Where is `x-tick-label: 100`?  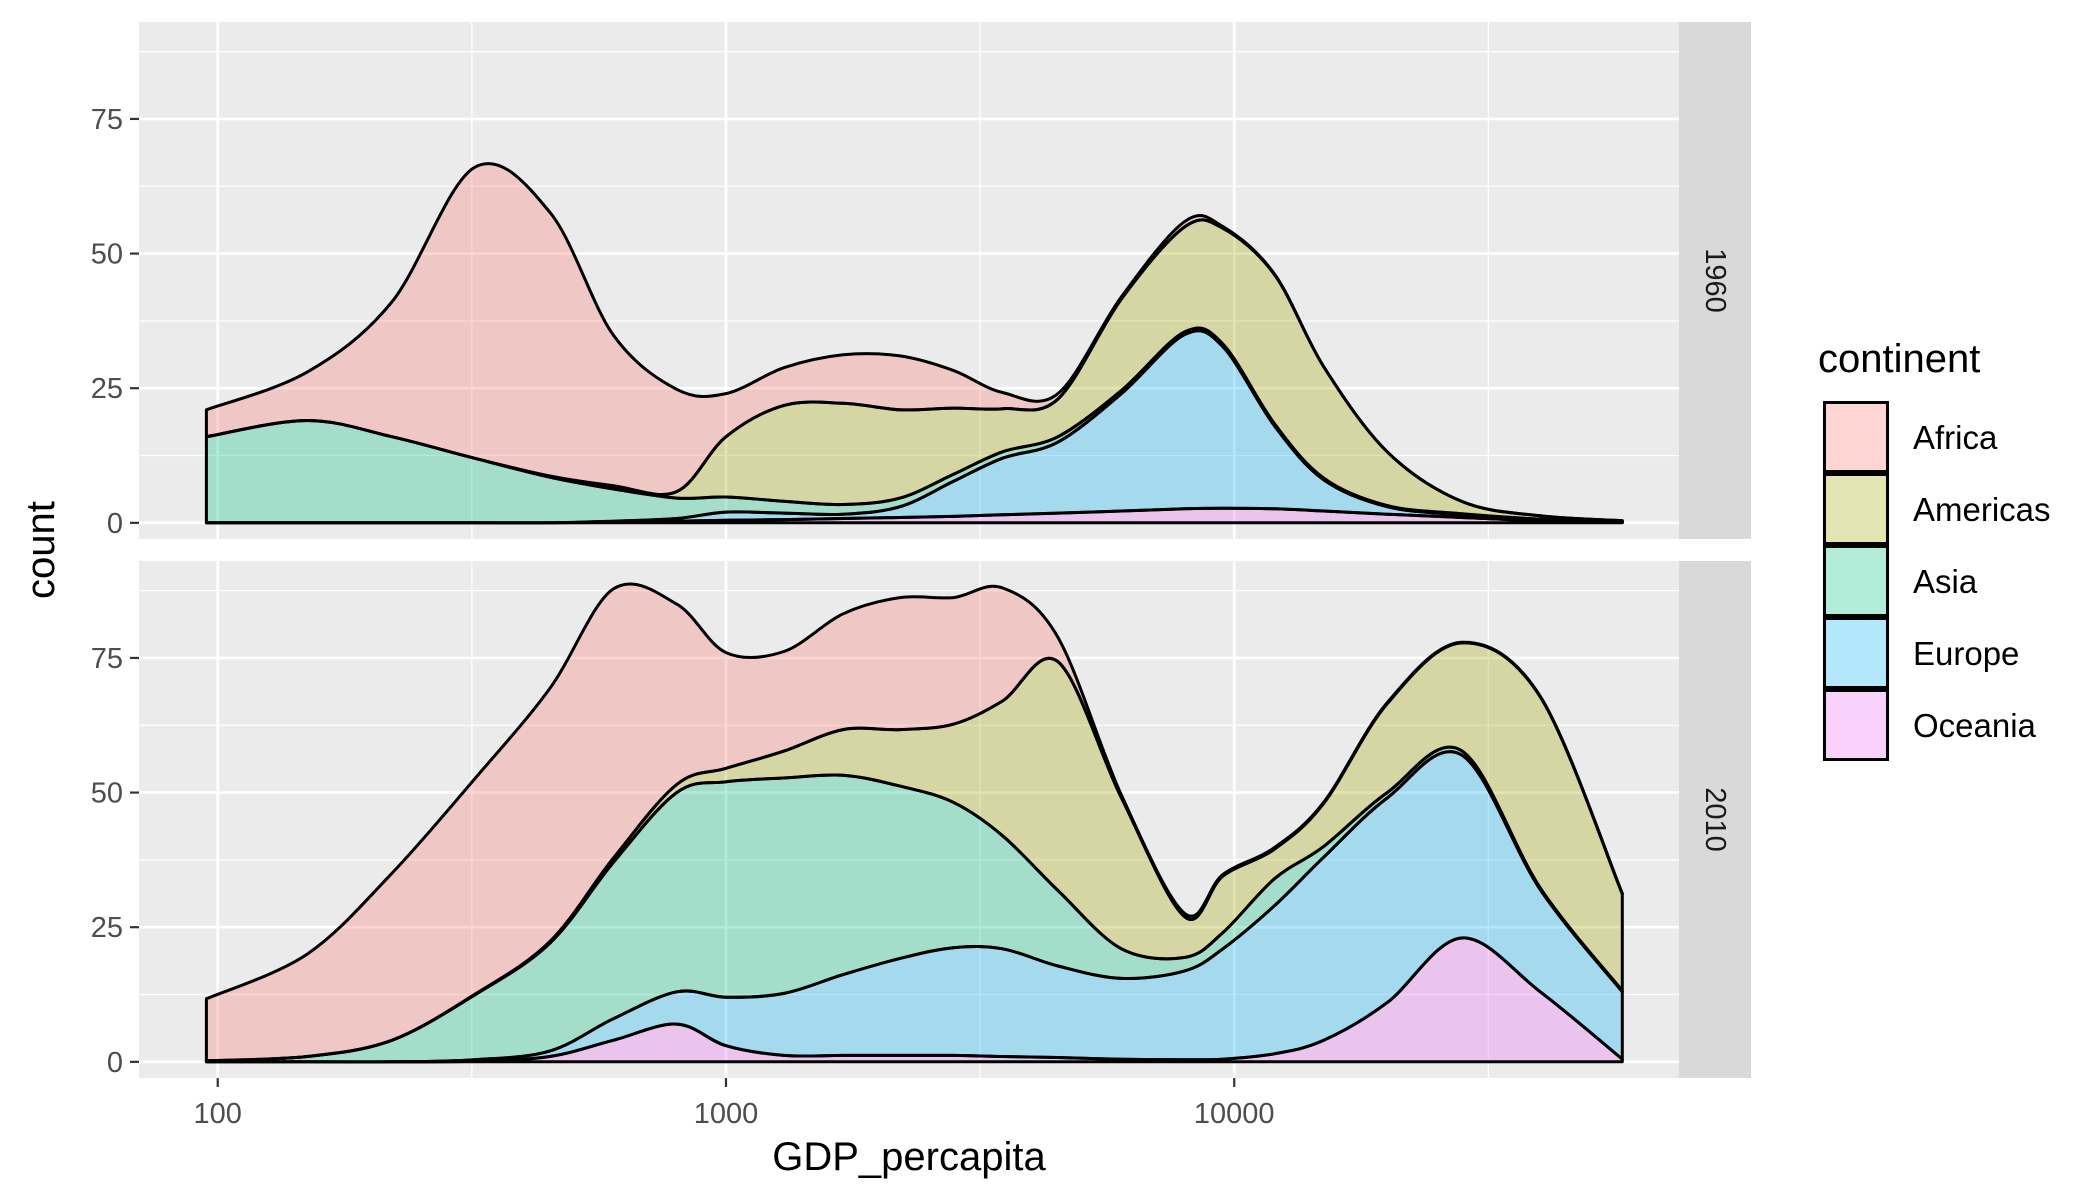
x-tick-label: 100 is located at coordinates (218, 1114).